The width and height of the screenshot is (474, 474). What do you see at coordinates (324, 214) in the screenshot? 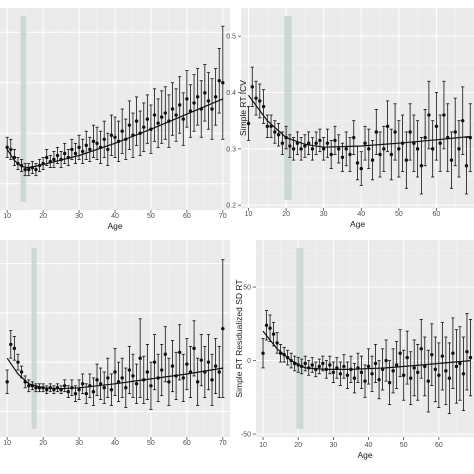
I see `x-tick-label: 30` at bounding box center [324, 214].